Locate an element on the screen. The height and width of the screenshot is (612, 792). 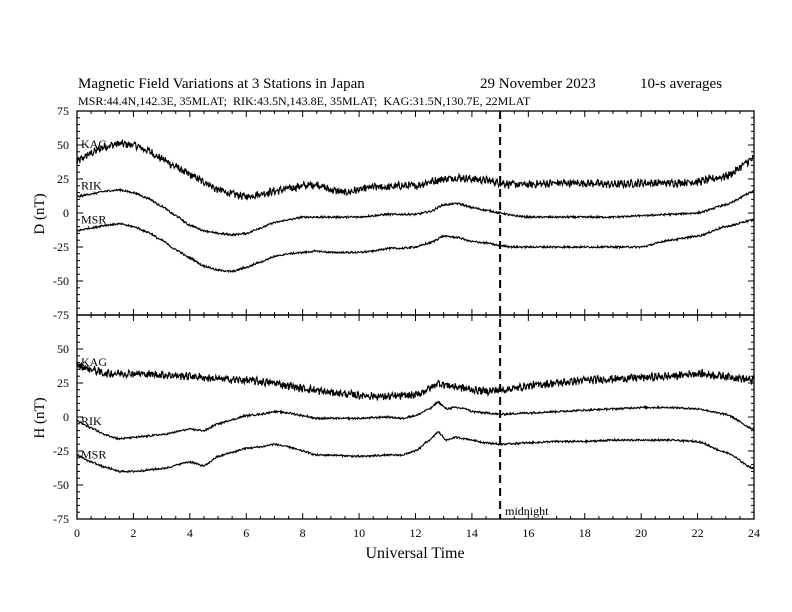
x-tick-label: 16 is located at coordinates (528, 533).